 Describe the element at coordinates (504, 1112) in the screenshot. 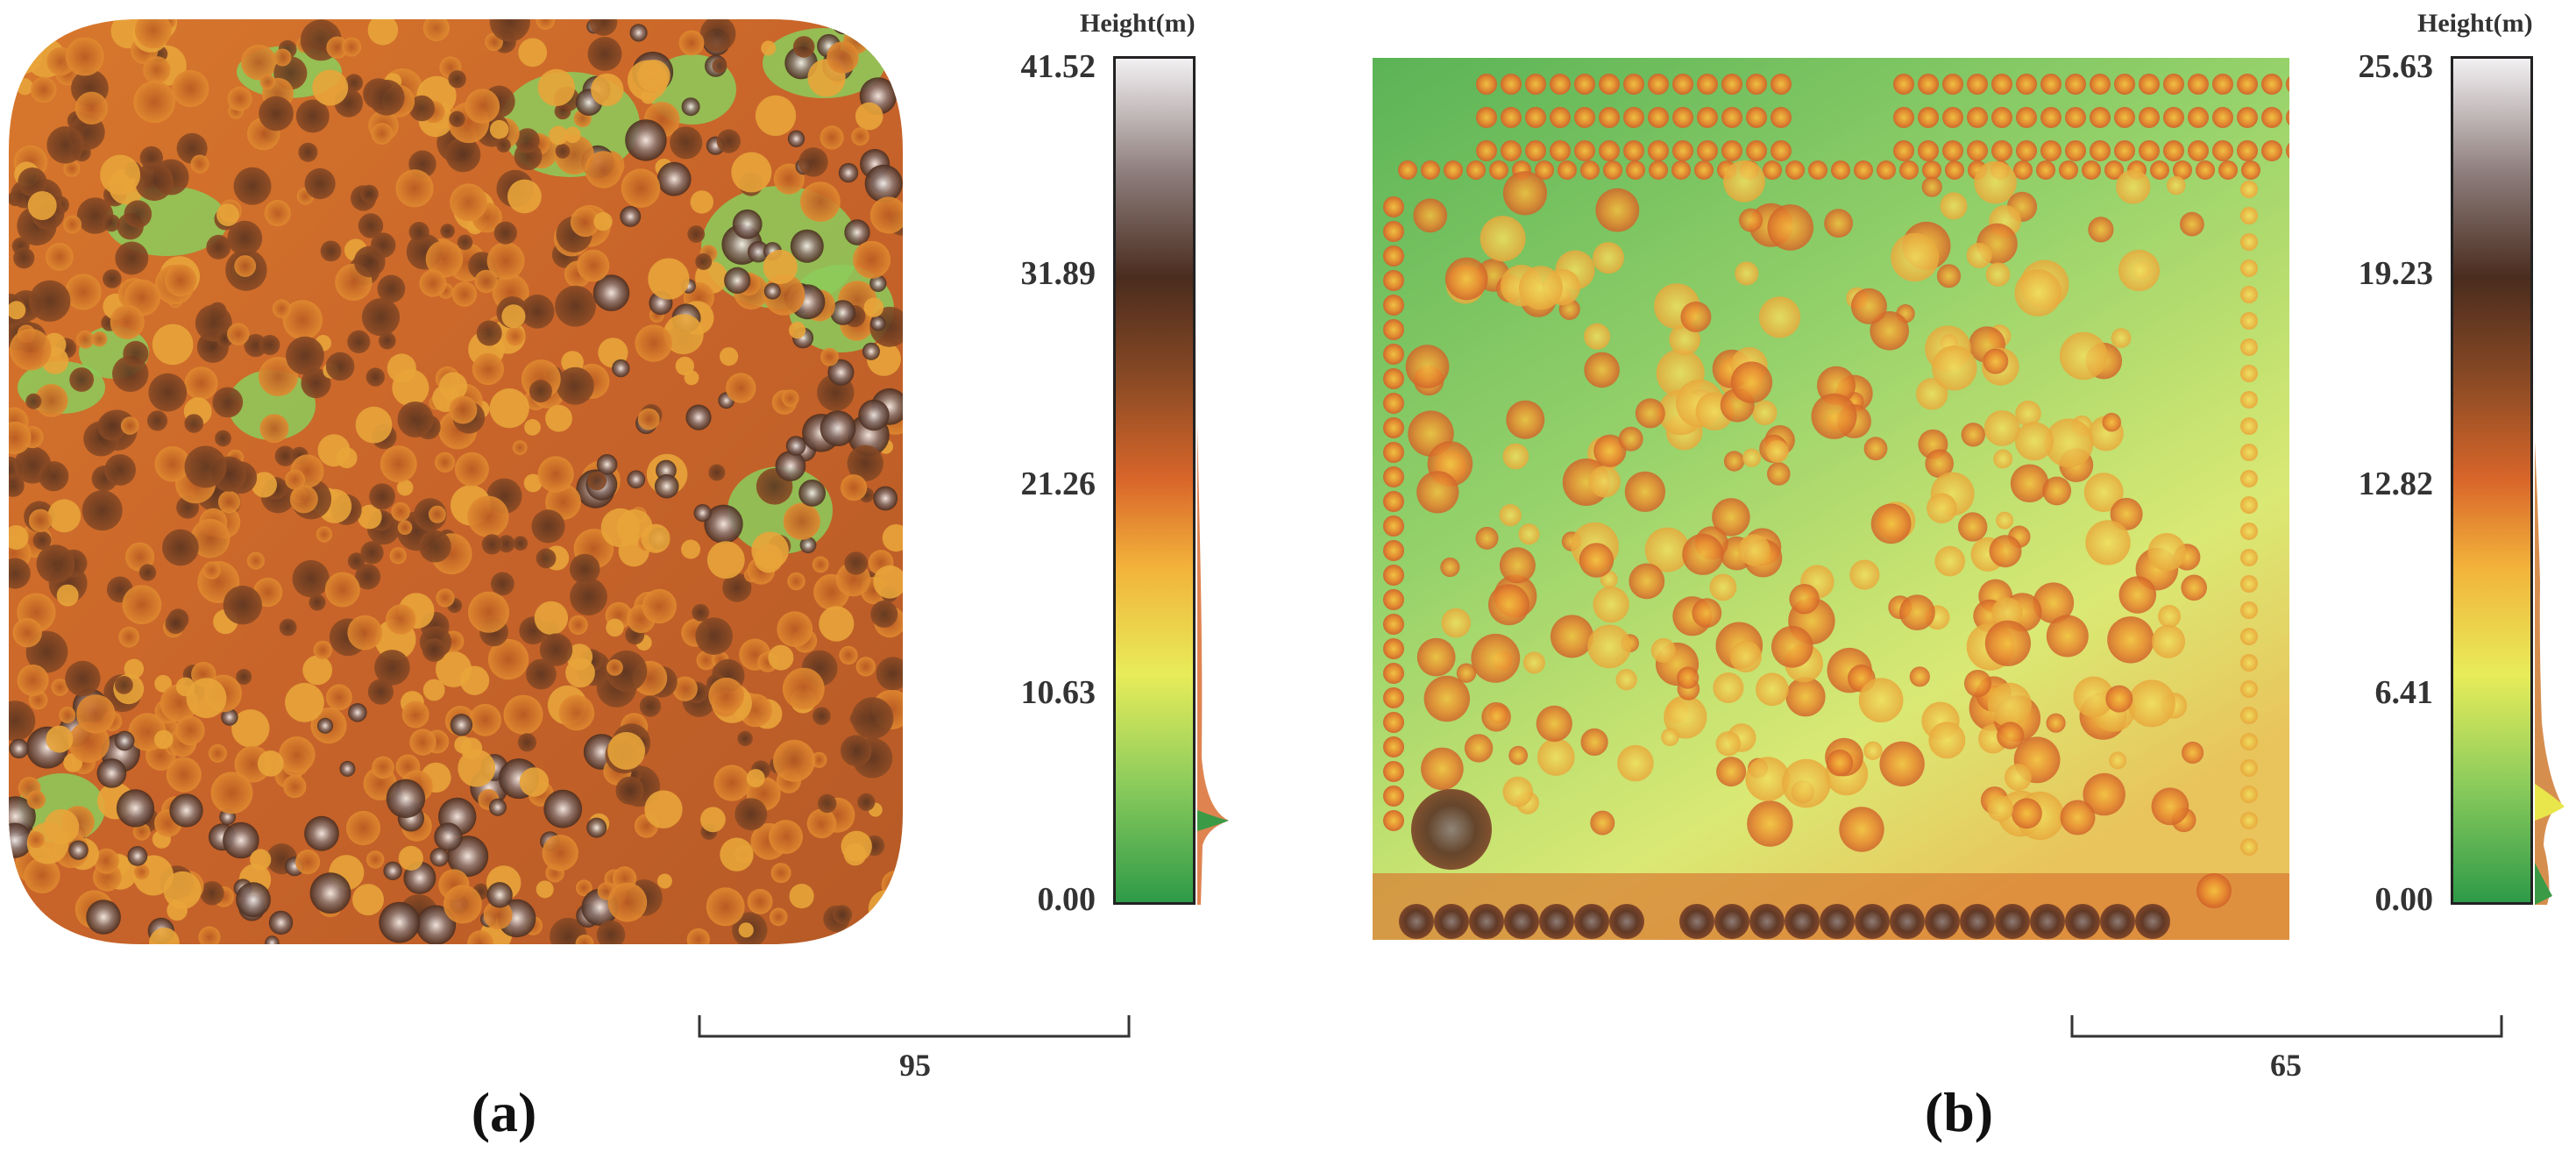

I see `panel-label-a: (a)` at that location.